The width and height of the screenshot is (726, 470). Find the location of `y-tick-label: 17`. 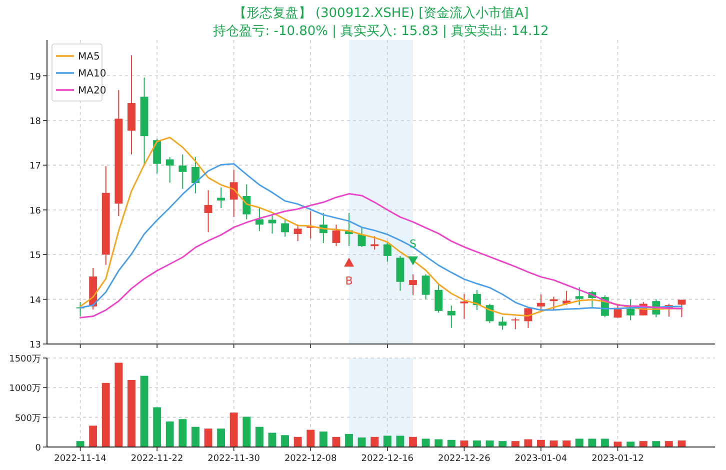

y-tick-label: 17 is located at coordinates (35, 167).